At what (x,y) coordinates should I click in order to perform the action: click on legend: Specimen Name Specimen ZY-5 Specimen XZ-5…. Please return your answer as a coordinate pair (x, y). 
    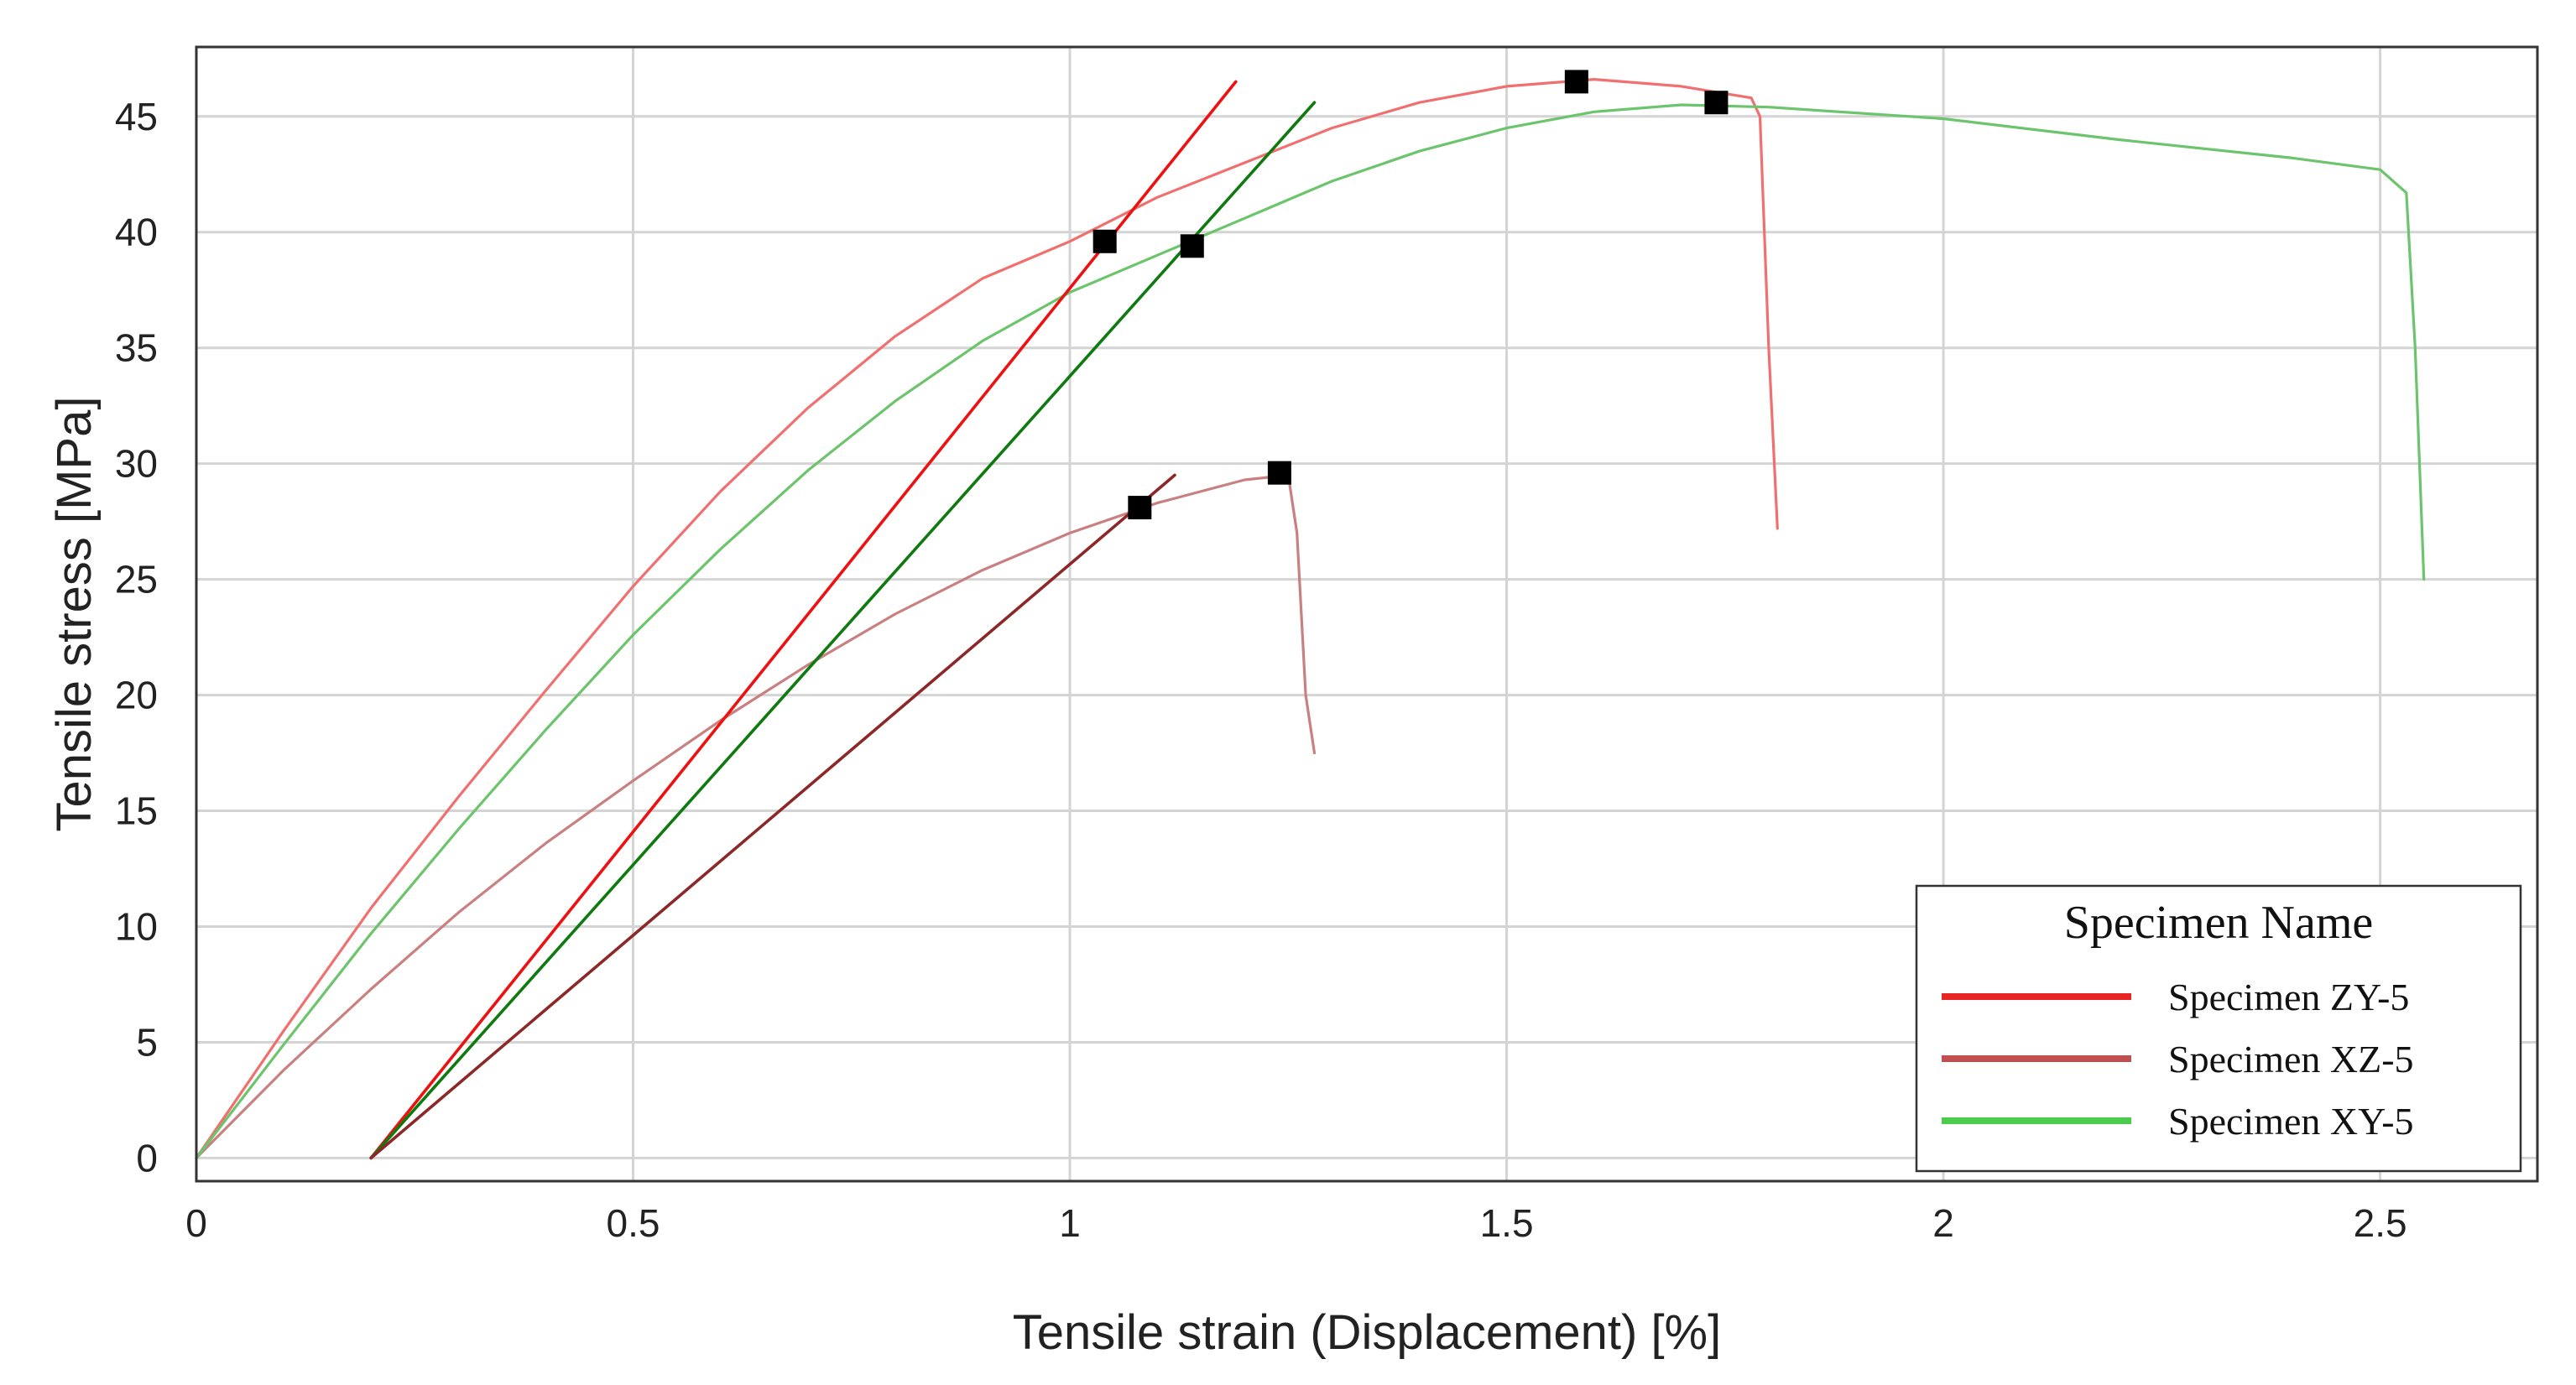
    Looking at the image, I should click on (2218, 1028).